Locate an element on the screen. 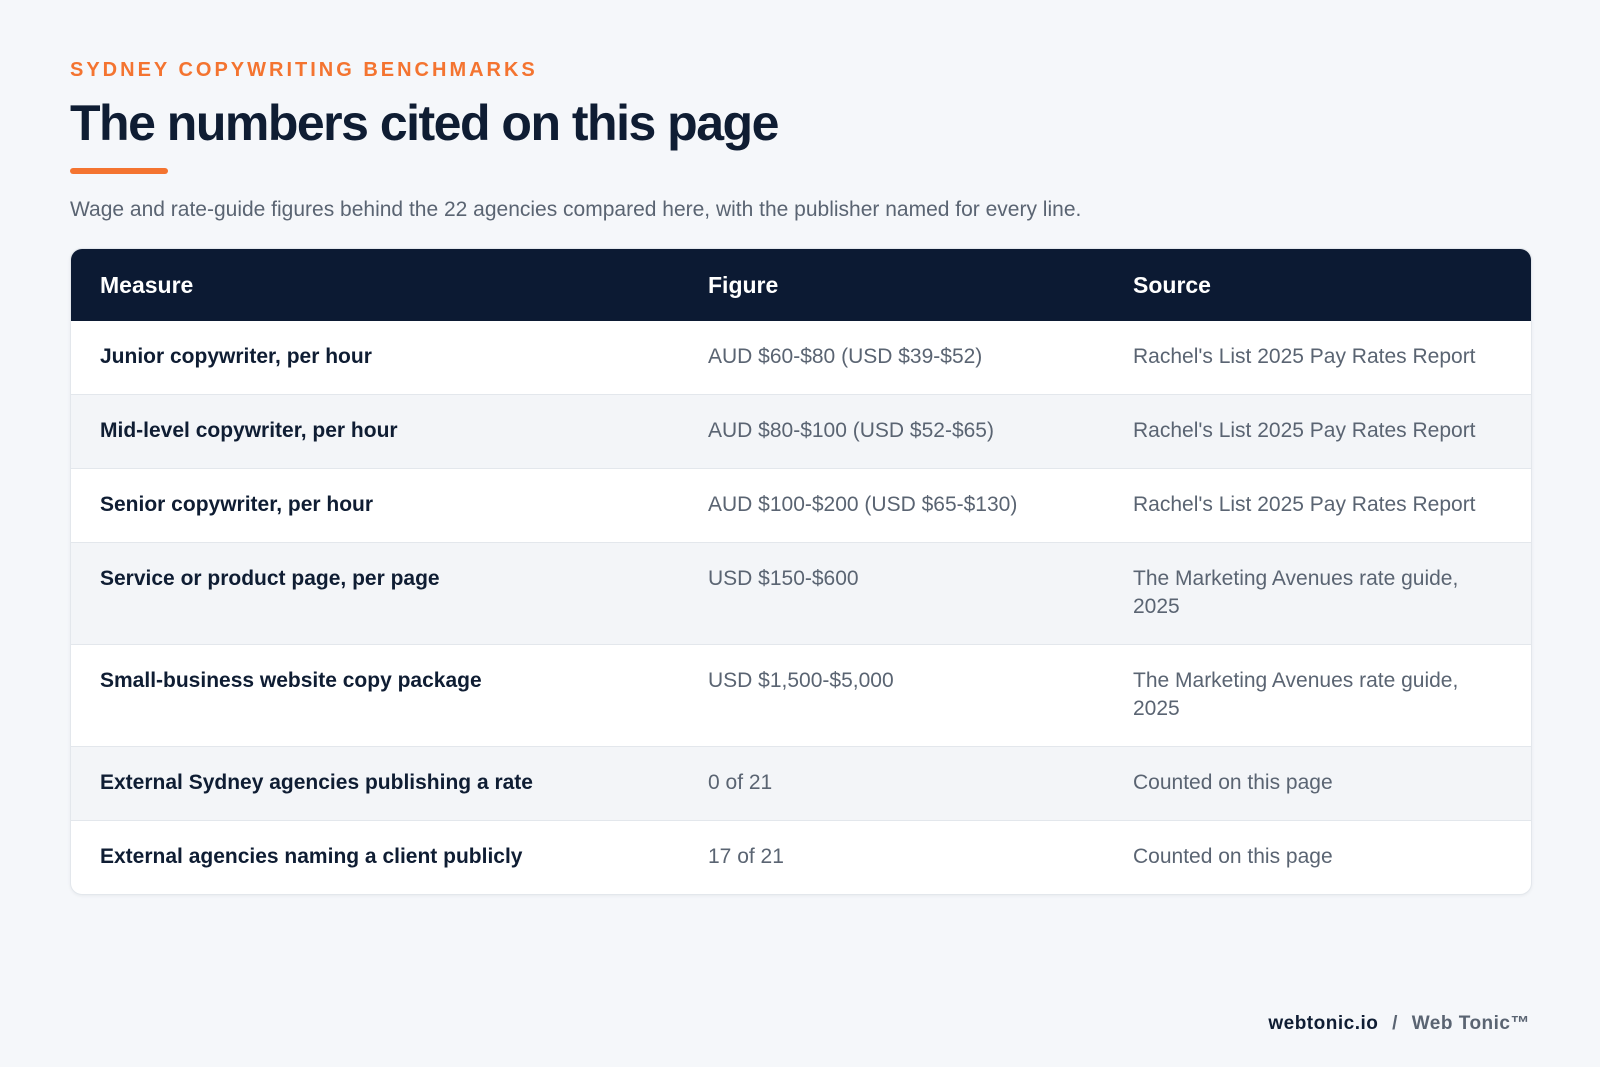  measure-cell: Service or product page, per page is located at coordinates (375, 593).